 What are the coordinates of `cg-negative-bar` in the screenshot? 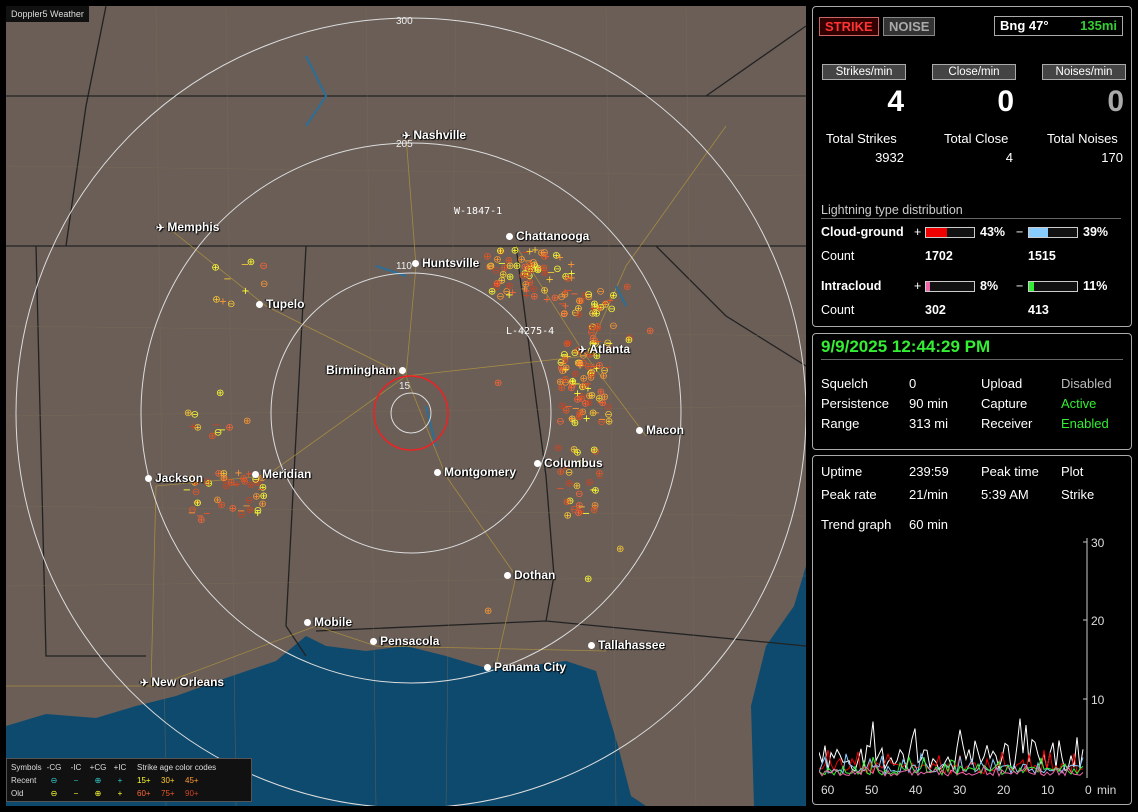 It's located at (1053, 232).